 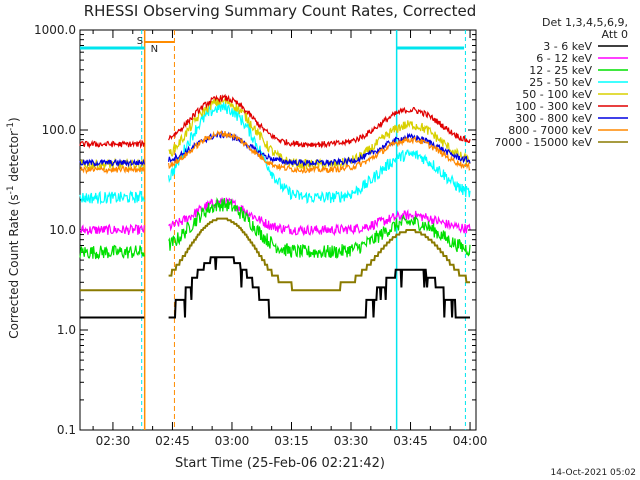 I want to click on y-label-part1: Corrected Count Rate (s, so click(x=14, y=266).